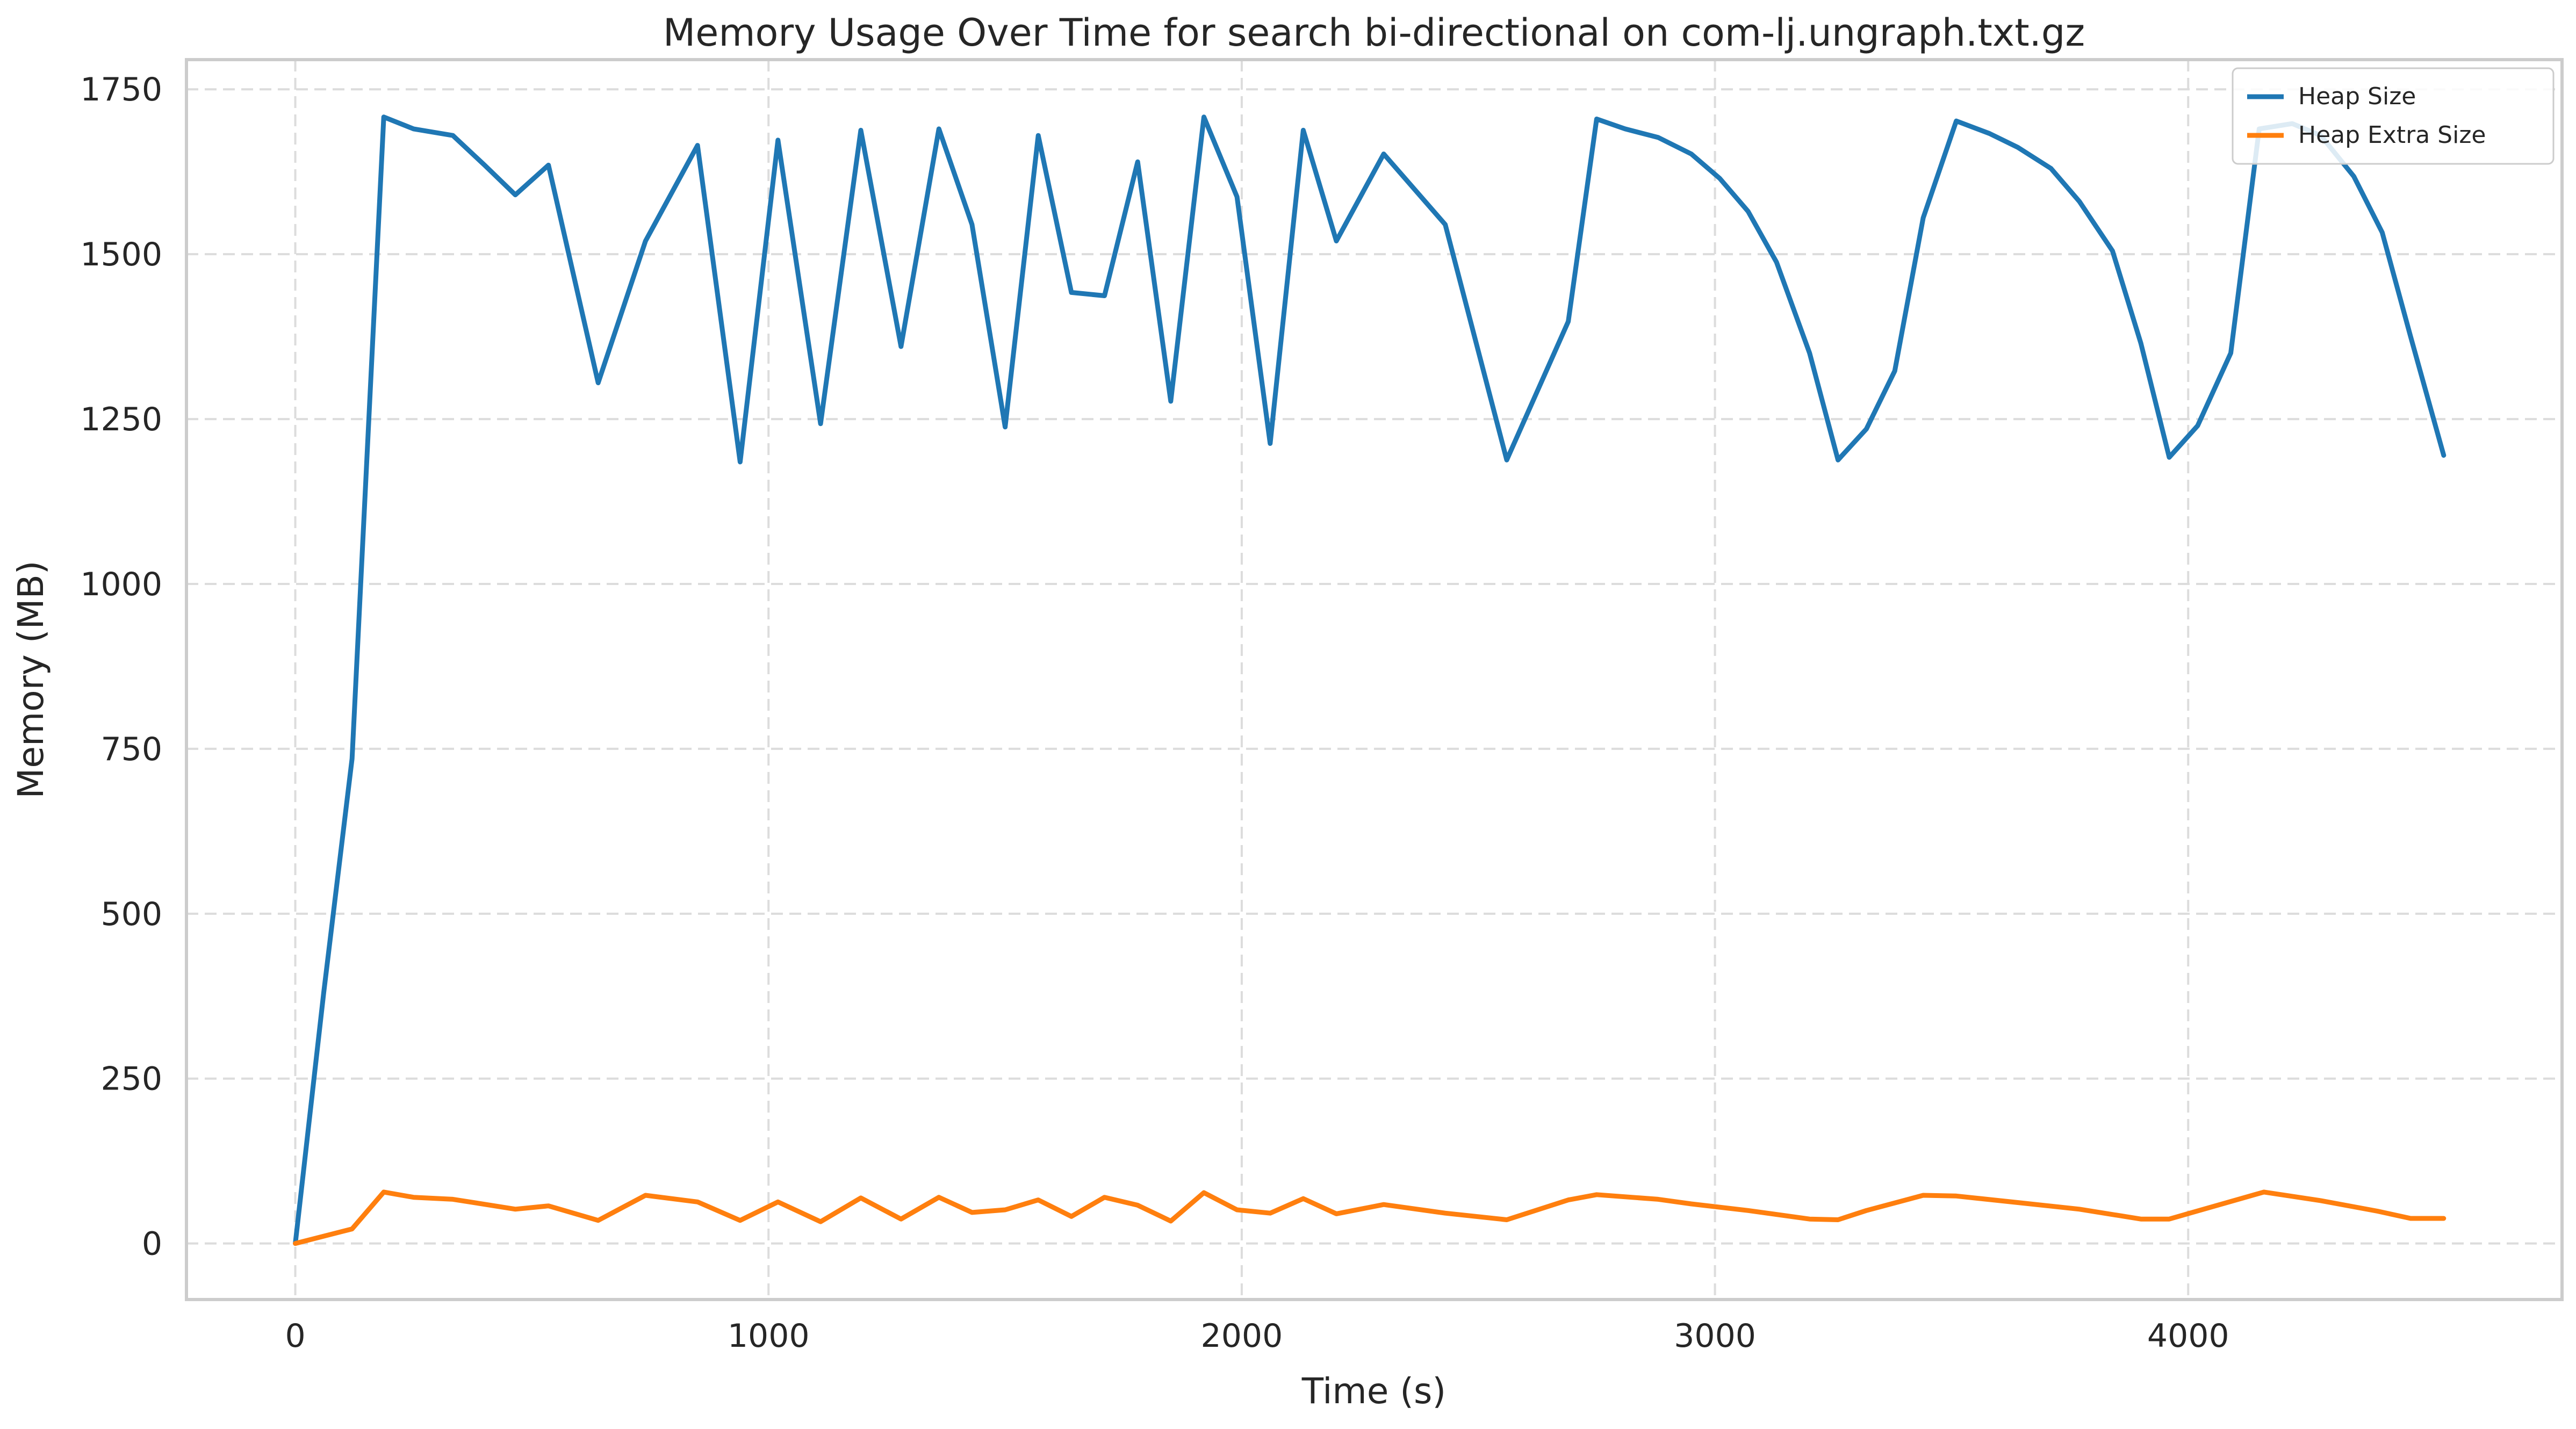  I want to click on y-tick-label: 1250, so click(121, 419).